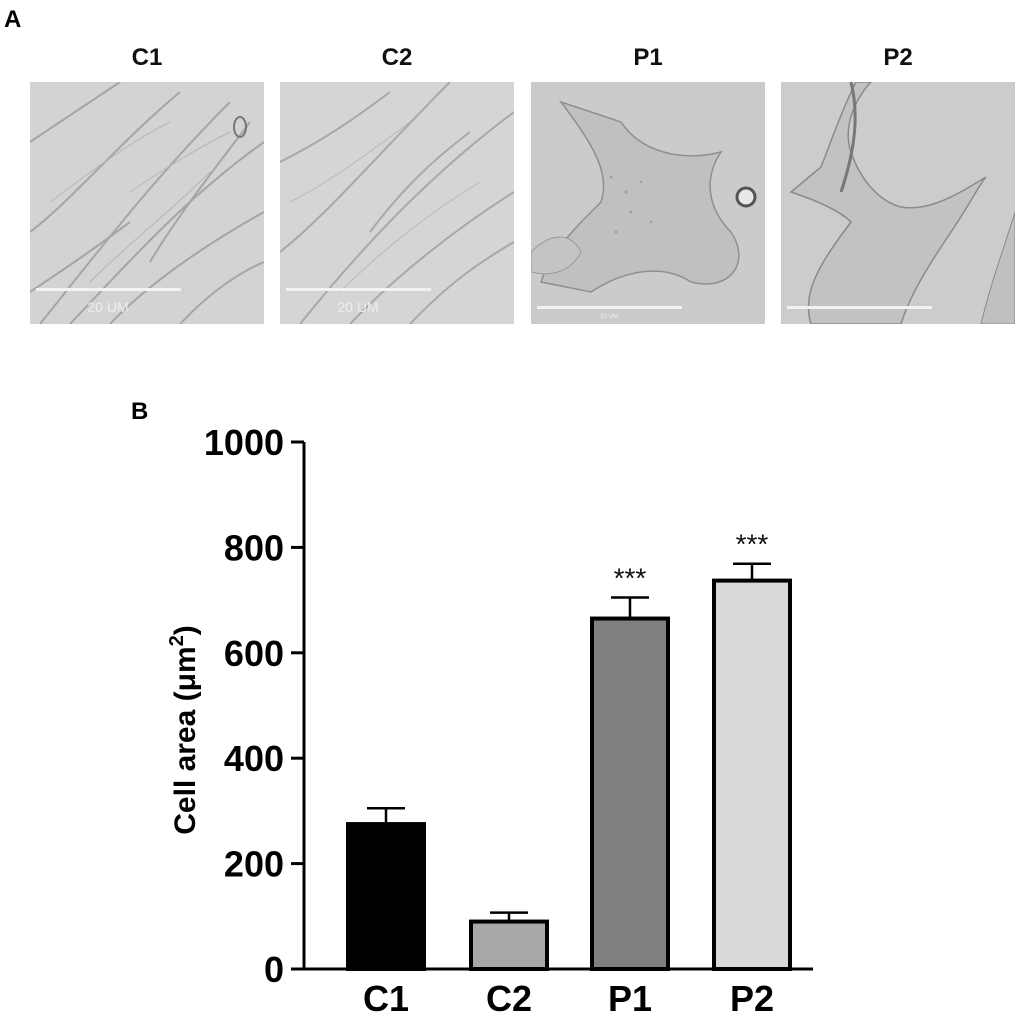  What do you see at coordinates (177, 640) in the screenshot?
I see `y-axis-label-superscript: 2` at bounding box center [177, 640].